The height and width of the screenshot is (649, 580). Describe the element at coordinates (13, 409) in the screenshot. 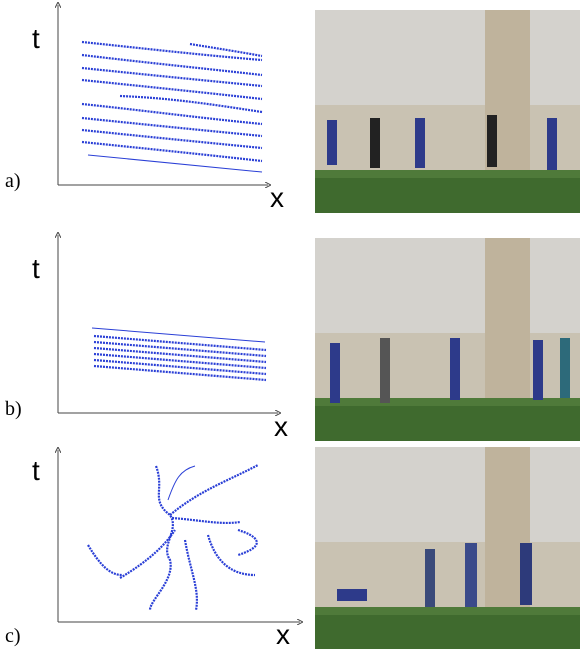

I see `panel-label: b)` at that location.